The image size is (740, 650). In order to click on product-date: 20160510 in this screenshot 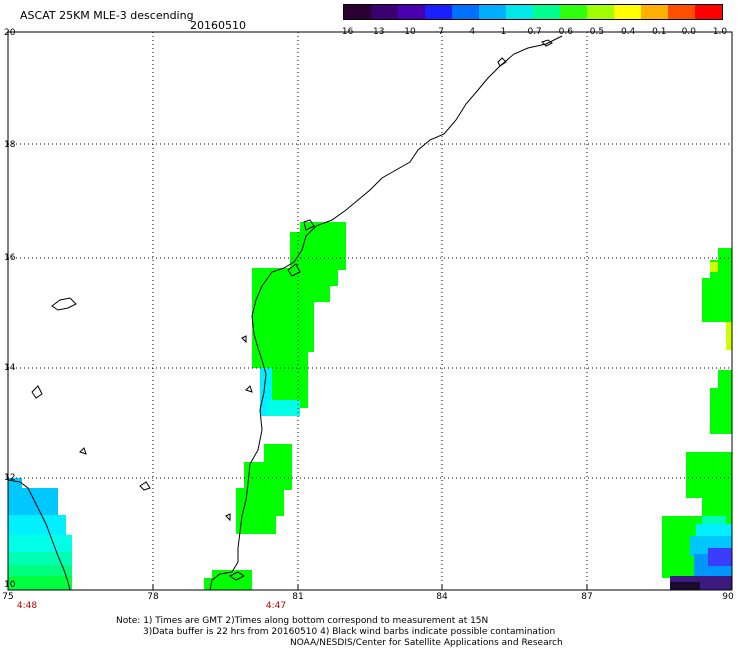, I will do `click(218, 25)`.